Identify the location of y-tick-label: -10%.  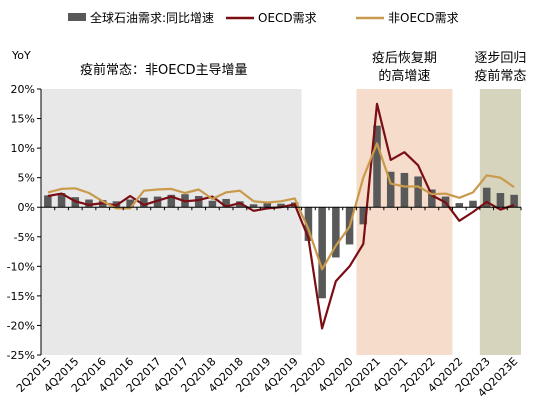
(21, 266).